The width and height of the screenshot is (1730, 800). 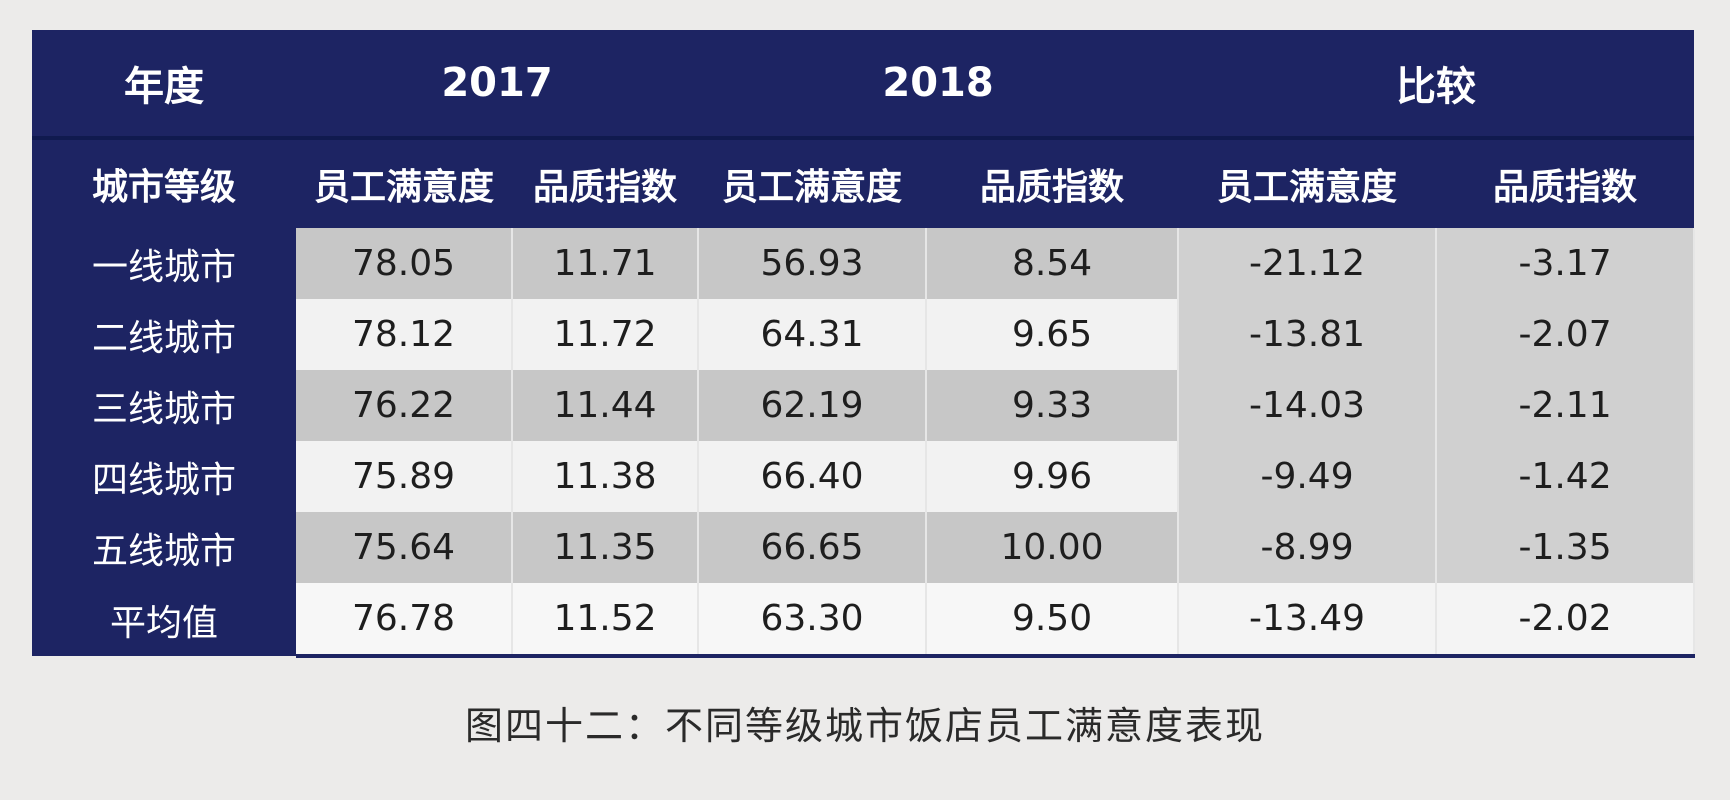 I want to click on year-label-header: 年度, so click(x=164, y=85).